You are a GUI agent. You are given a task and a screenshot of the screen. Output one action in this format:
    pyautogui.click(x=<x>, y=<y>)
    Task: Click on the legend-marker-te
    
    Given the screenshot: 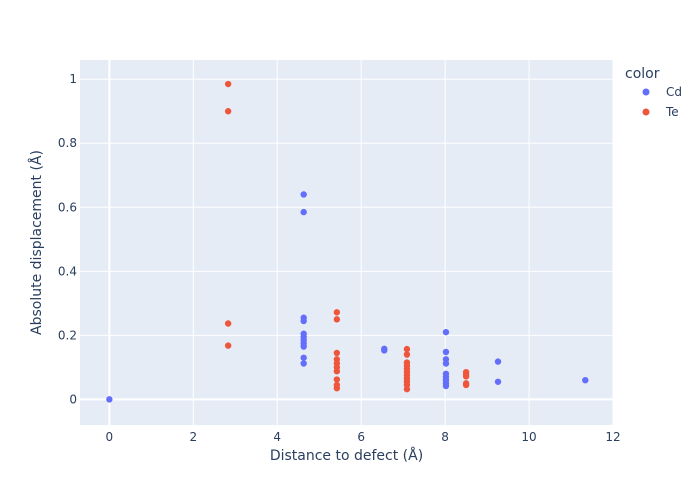 What is the action you would take?
    pyautogui.click(x=646, y=112)
    